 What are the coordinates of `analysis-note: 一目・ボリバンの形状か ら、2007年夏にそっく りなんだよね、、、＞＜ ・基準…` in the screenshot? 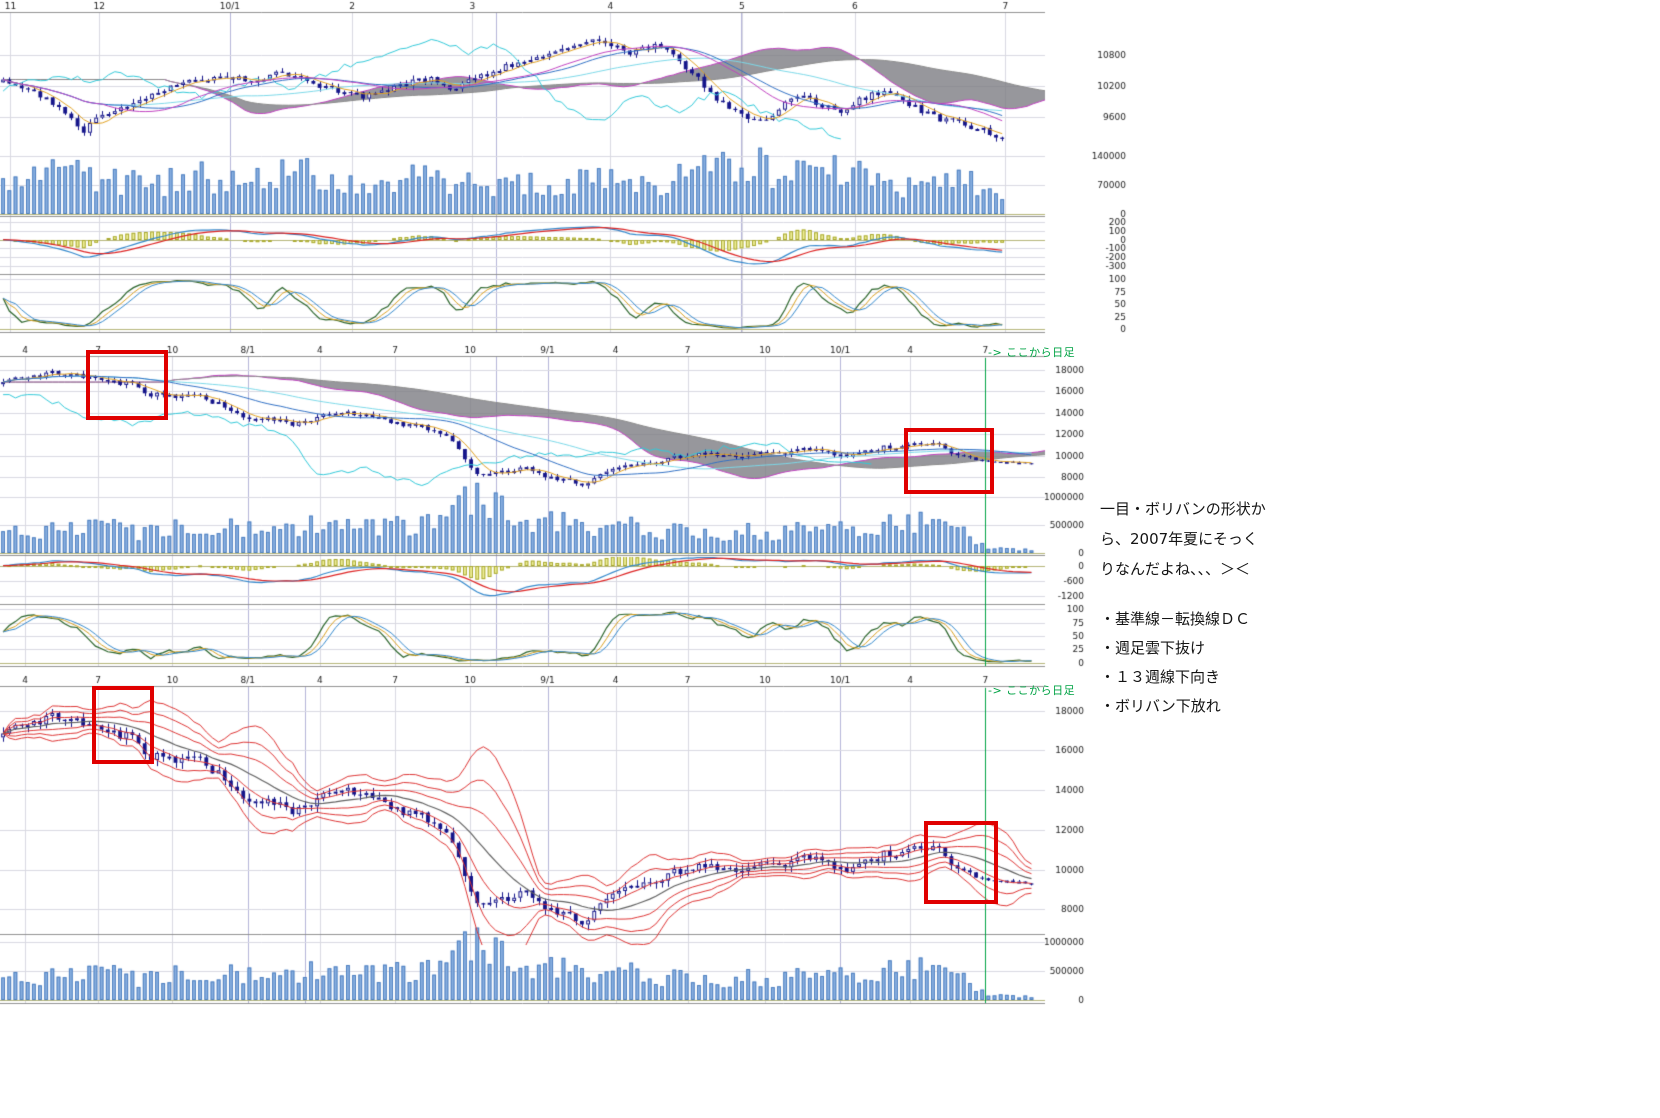 It's located at (1207, 607).